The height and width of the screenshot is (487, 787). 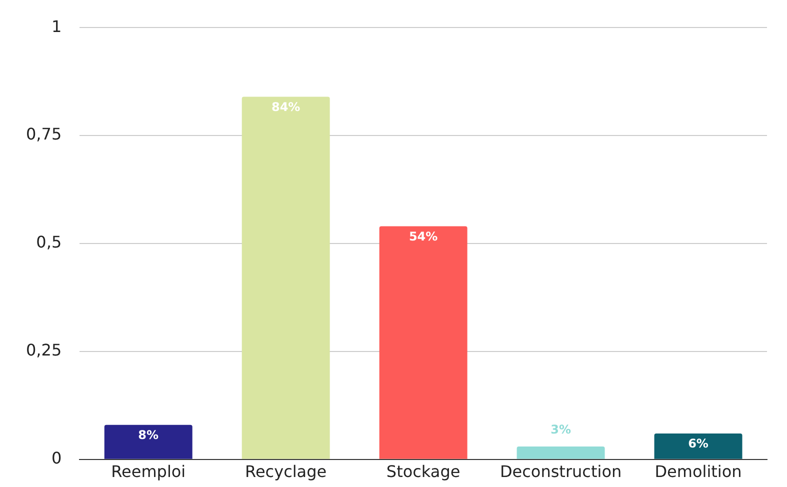 I want to click on y-tick-label: 1, so click(x=56, y=26).